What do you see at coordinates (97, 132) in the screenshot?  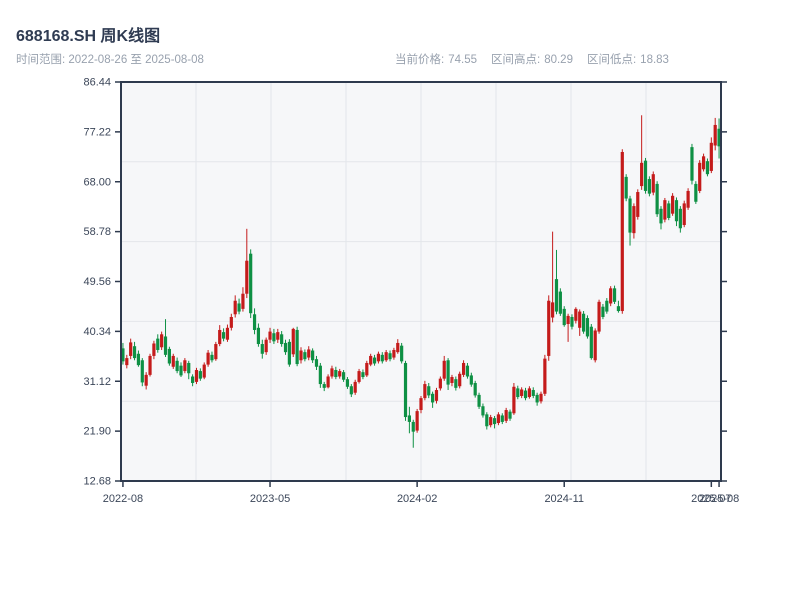 I see `svg-text: 77.22` at bounding box center [97, 132].